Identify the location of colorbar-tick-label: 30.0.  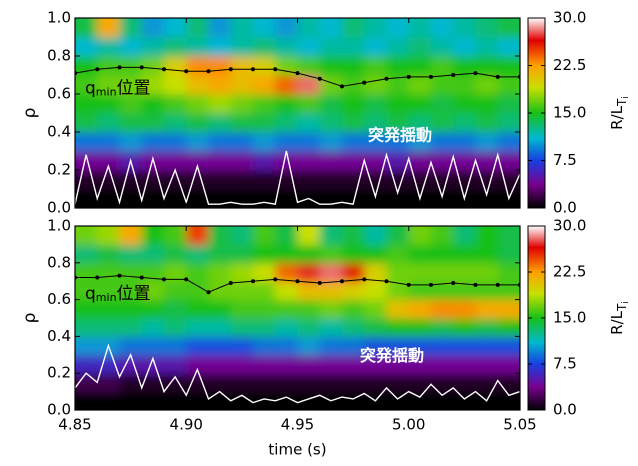
(569, 226).